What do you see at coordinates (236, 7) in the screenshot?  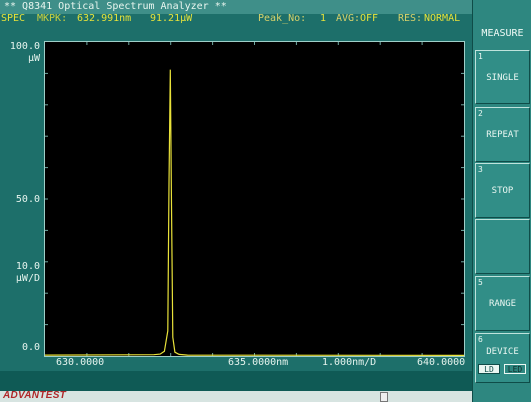 I see `title-bar: ** Q8341 Optical Spectrum Analyzer **` at bounding box center [236, 7].